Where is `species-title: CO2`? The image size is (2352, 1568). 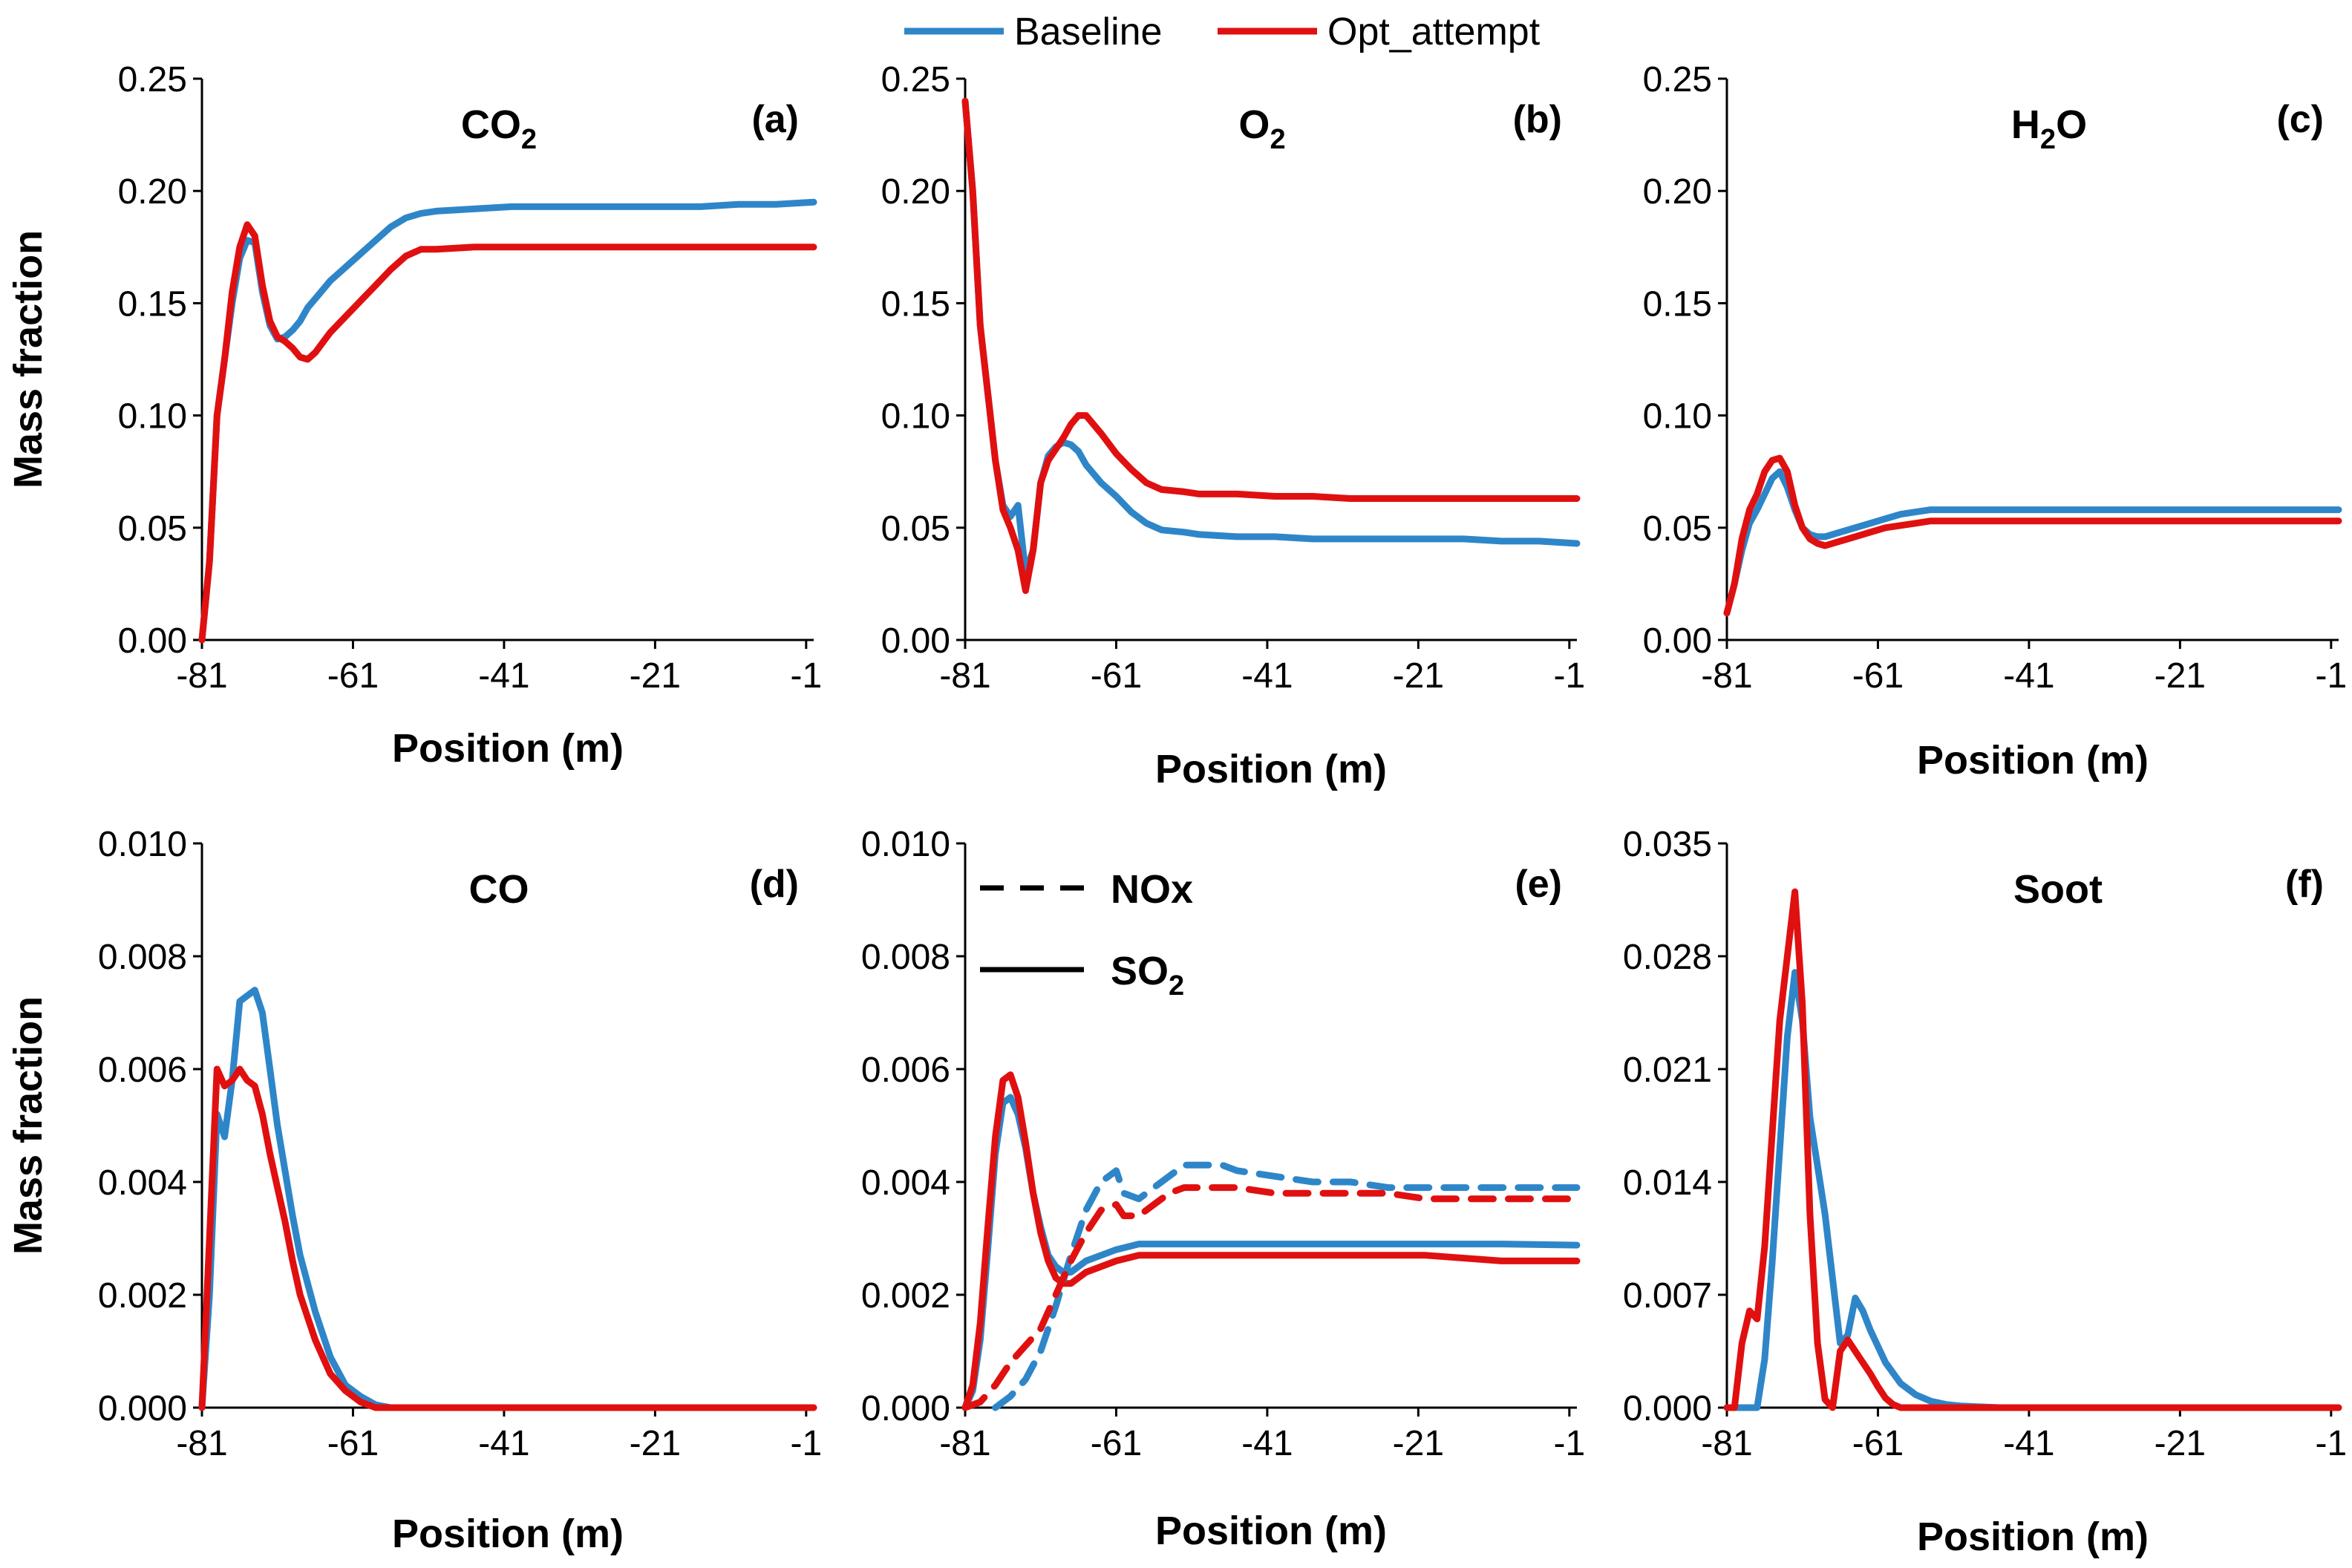
species-title: CO2 is located at coordinates (499, 128).